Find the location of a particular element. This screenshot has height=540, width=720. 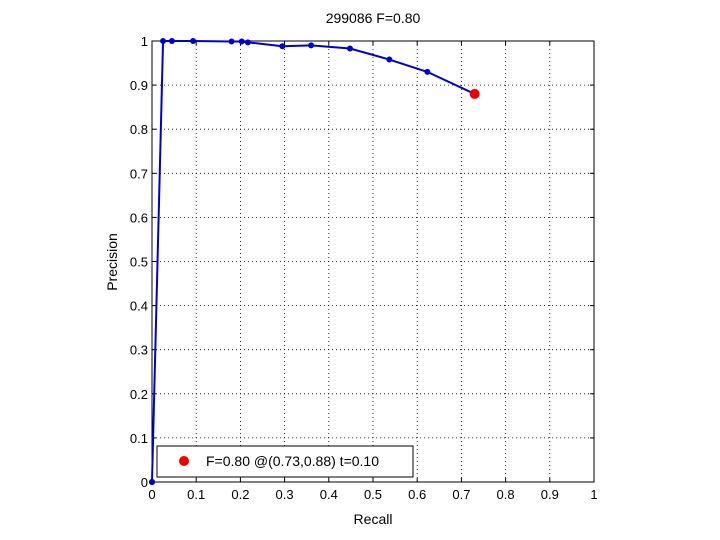

y-tick-label: 0 is located at coordinates (144, 482).